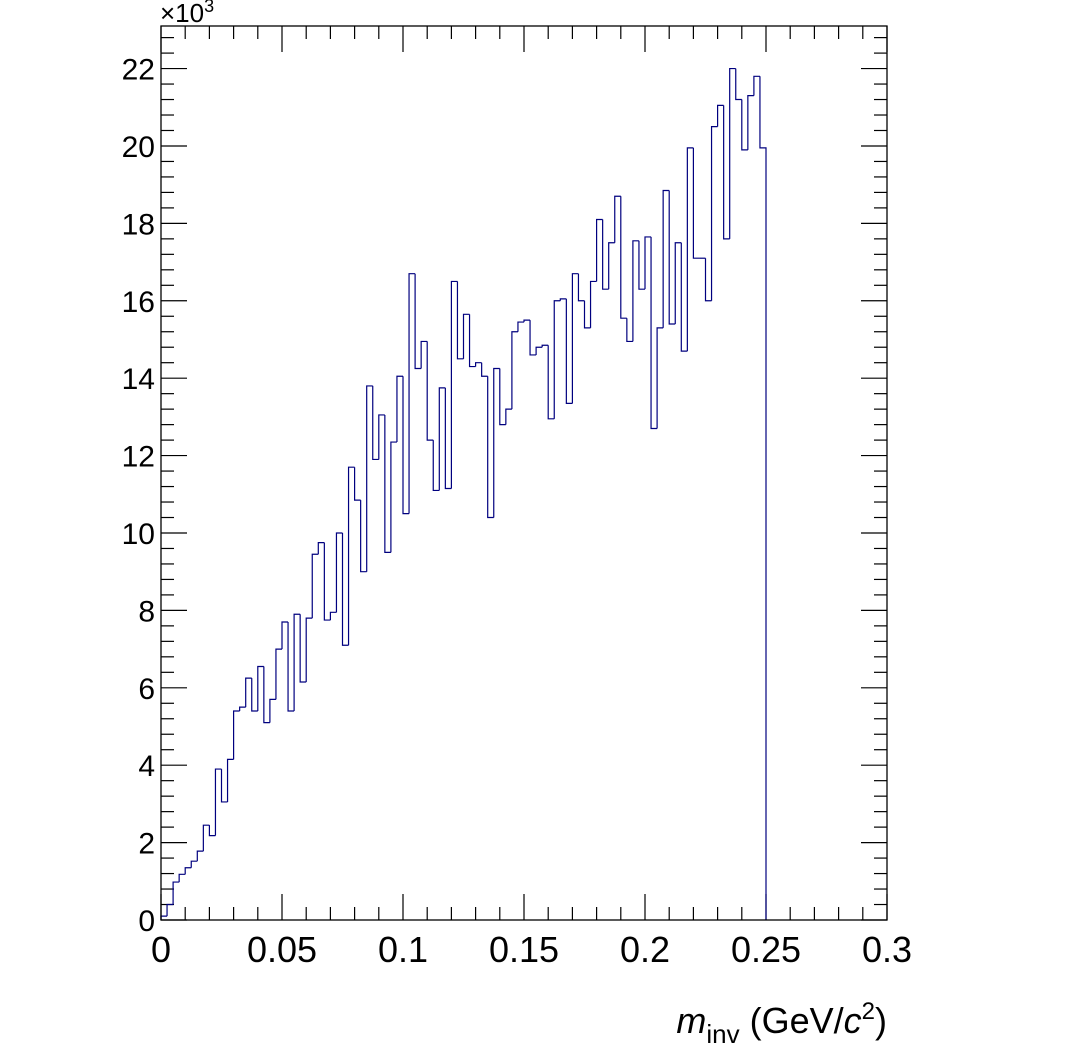 Image resolution: width=1076 pixels, height=1052 pixels. Describe the element at coordinates (187, 14) in the screenshot. I see `y-multiplier-label: ×103` at that location.